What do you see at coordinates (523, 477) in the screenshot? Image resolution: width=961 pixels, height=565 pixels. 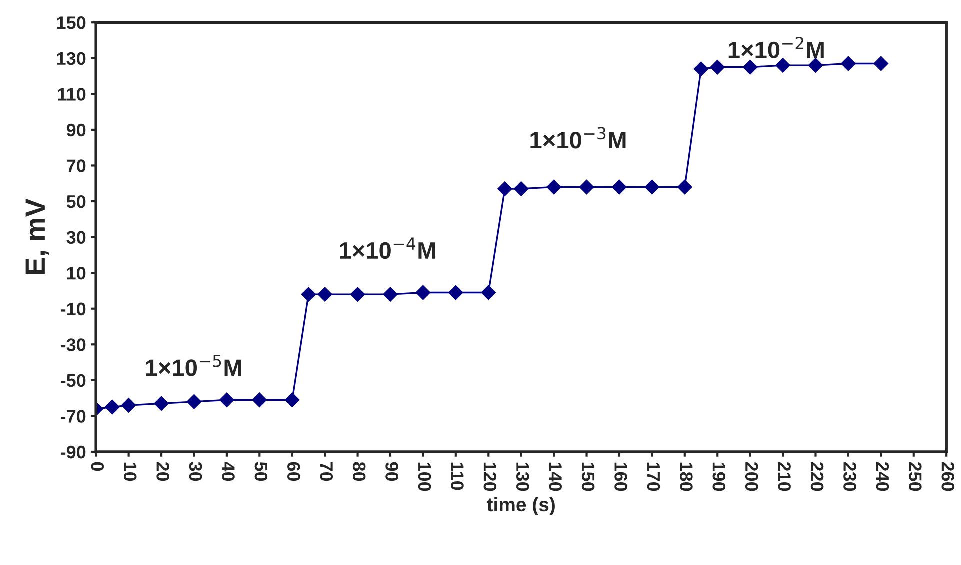 I see `x-tick-label: 130` at bounding box center [523, 477].